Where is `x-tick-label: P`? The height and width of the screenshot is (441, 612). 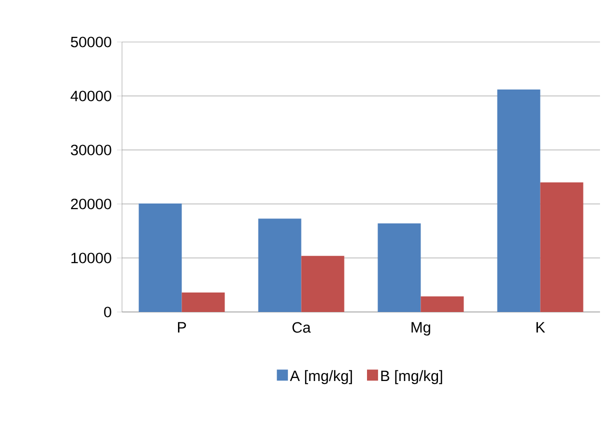 x-tick-label: P is located at coordinates (182, 327).